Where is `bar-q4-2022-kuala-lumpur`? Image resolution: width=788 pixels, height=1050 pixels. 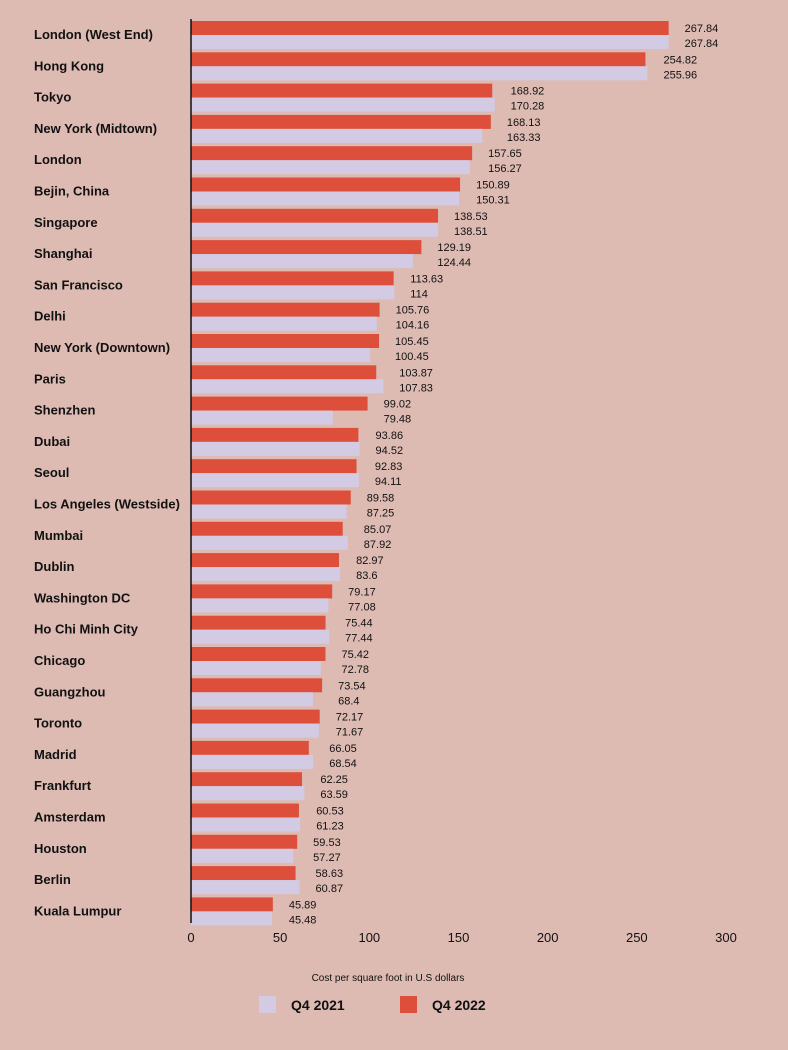
bar-q4-2022-kuala-lumpur is located at coordinates (232, 904).